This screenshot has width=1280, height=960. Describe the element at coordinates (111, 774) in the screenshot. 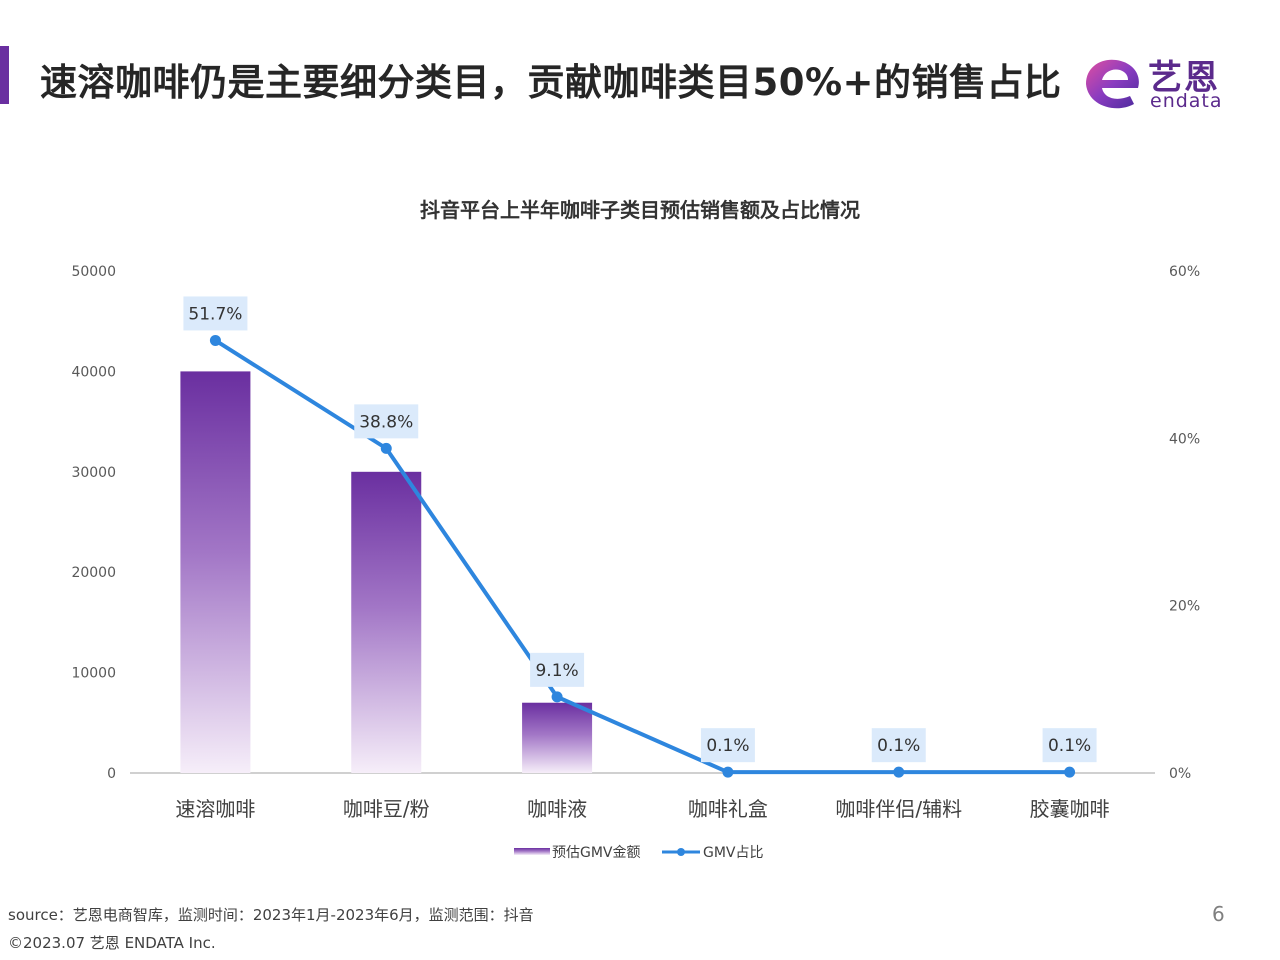

I see `left-axis-tick-label: 0` at that location.